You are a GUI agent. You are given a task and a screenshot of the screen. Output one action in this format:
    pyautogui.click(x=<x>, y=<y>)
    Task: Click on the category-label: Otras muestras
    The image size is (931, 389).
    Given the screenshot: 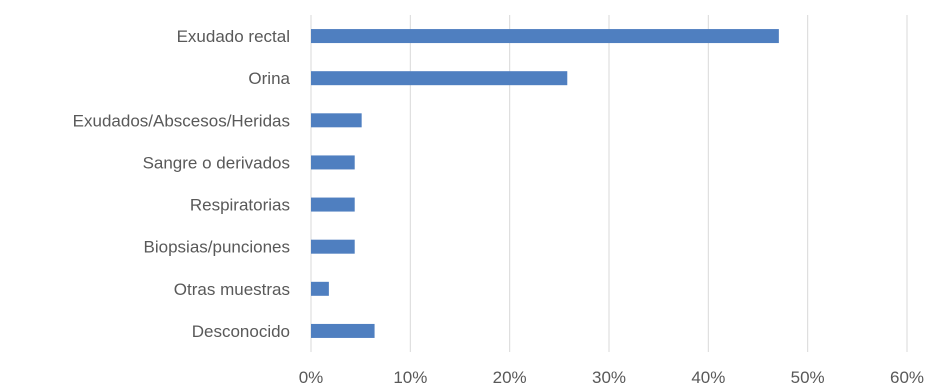 What is the action you would take?
    pyautogui.click(x=232, y=289)
    